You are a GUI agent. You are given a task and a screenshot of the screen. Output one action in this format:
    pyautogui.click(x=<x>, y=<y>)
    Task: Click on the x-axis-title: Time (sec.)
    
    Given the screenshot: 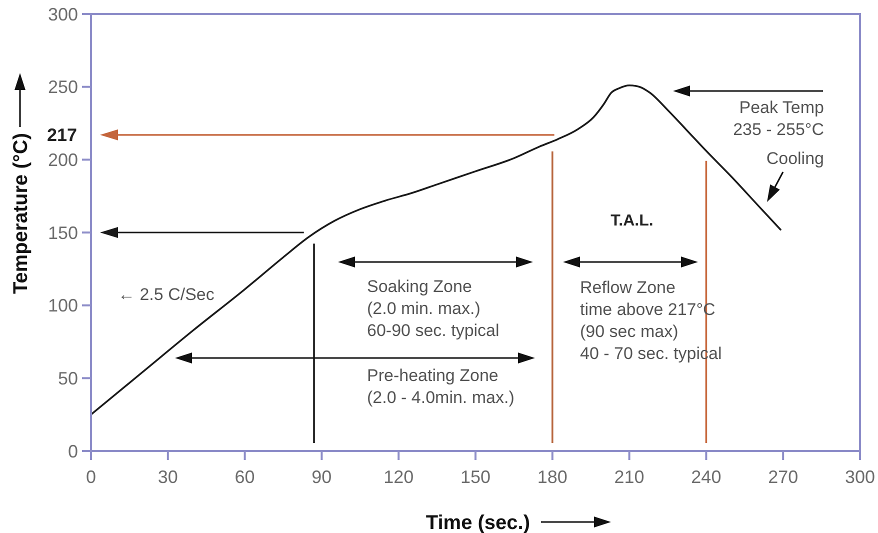 What is the action you would take?
    pyautogui.click(x=478, y=522)
    